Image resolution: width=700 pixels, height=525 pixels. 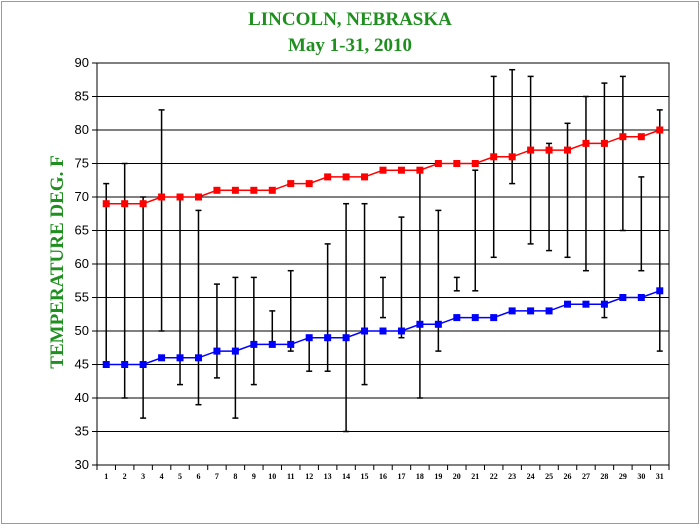 What do you see at coordinates (272, 476) in the screenshot?
I see `x-tick-label: 10` at bounding box center [272, 476].